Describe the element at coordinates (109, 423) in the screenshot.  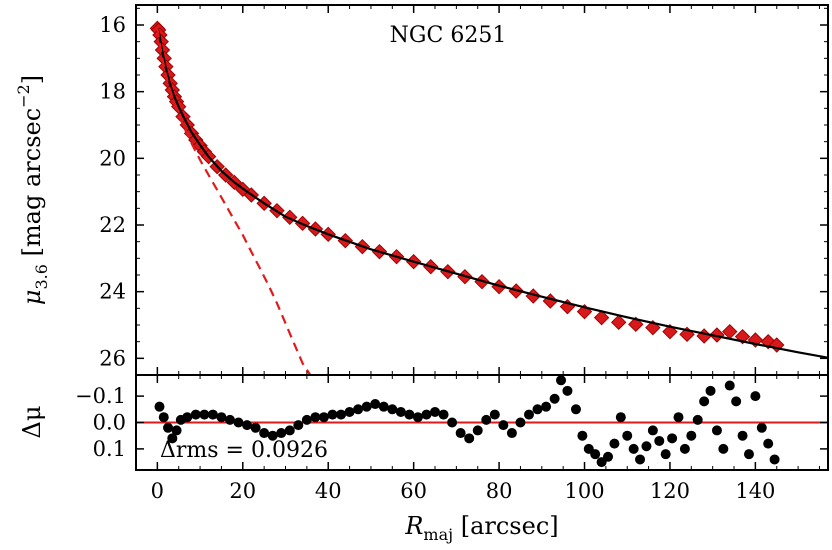
I see `residual-y-tick-label: 0.0` at that location.